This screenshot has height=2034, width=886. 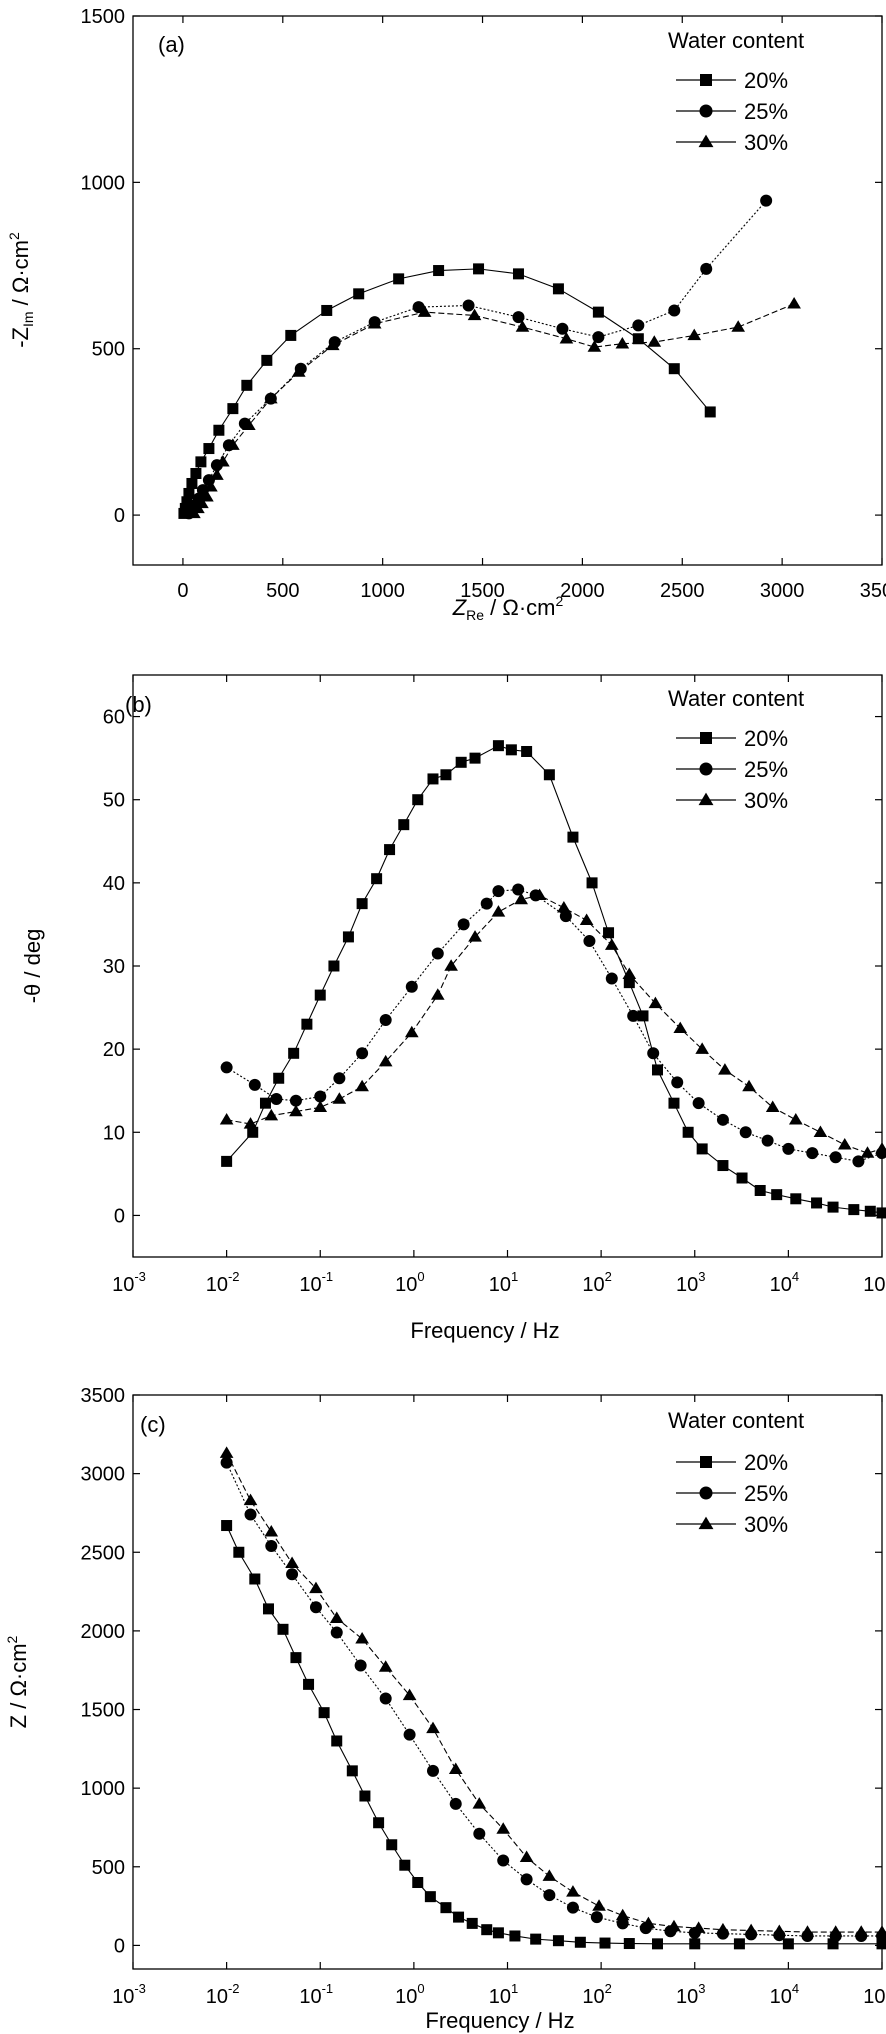 What do you see at coordinates (114, 718) in the screenshot?
I see `y-tick-label: 60` at bounding box center [114, 718].